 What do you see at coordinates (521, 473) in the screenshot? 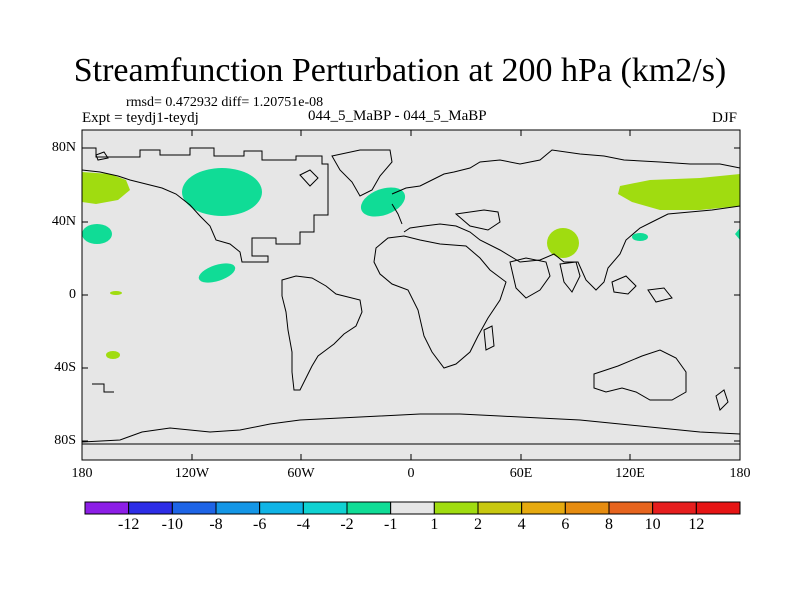
I see `x-tick-label: 60E` at bounding box center [521, 473].